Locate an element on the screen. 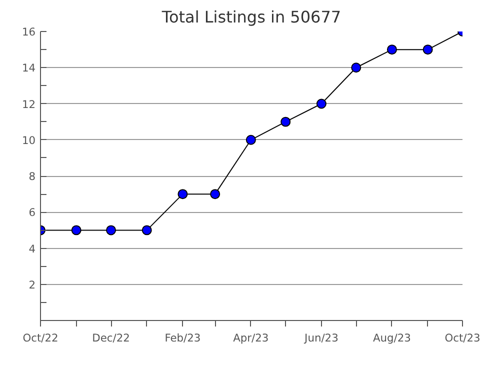 This screenshot has width=490, height=380. y-tick-label: 2 is located at coordinates (32, 285).